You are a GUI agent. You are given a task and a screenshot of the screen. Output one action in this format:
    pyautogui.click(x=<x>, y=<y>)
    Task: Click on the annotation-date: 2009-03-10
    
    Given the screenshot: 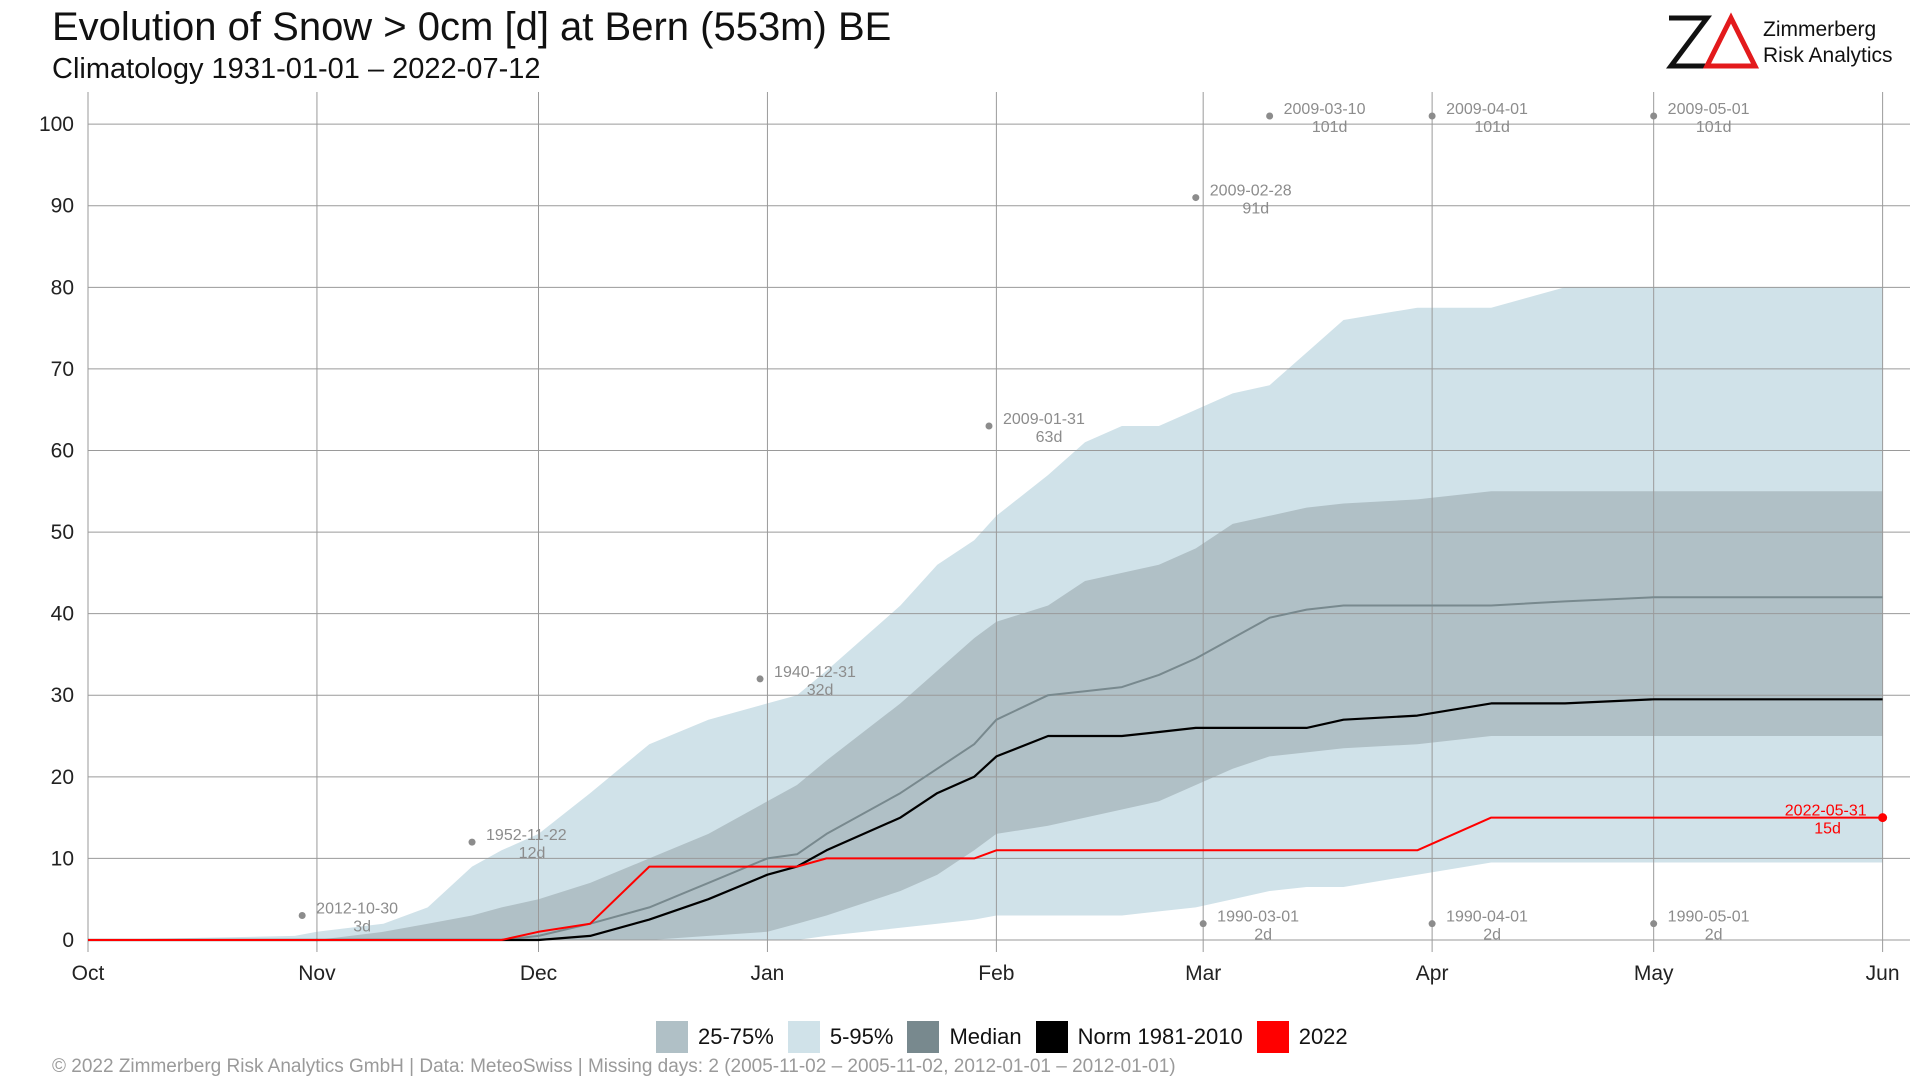 What is the action you would take?
    pyautogui.click(x=1325, y=109)
    